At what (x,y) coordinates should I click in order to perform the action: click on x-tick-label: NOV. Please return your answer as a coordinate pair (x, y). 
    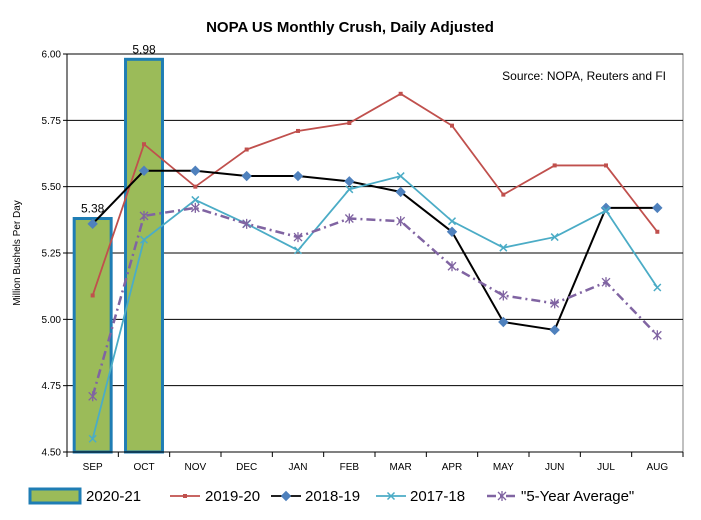
    Looking at the image, I should click on (195, 467).